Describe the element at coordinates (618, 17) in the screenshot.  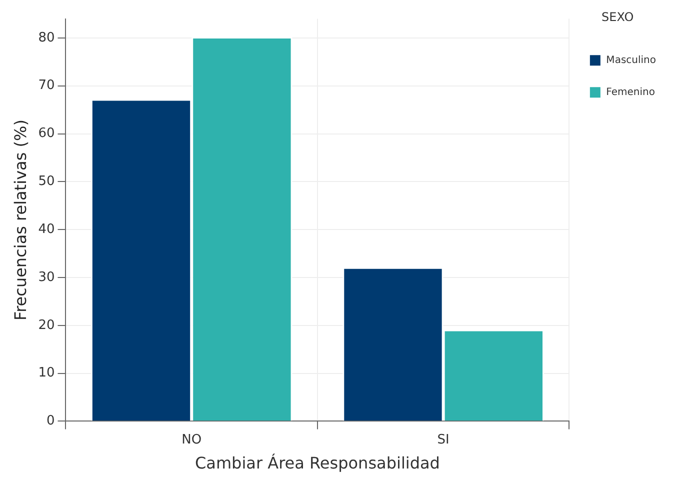
I see `legend-title: SEXO` at that location.